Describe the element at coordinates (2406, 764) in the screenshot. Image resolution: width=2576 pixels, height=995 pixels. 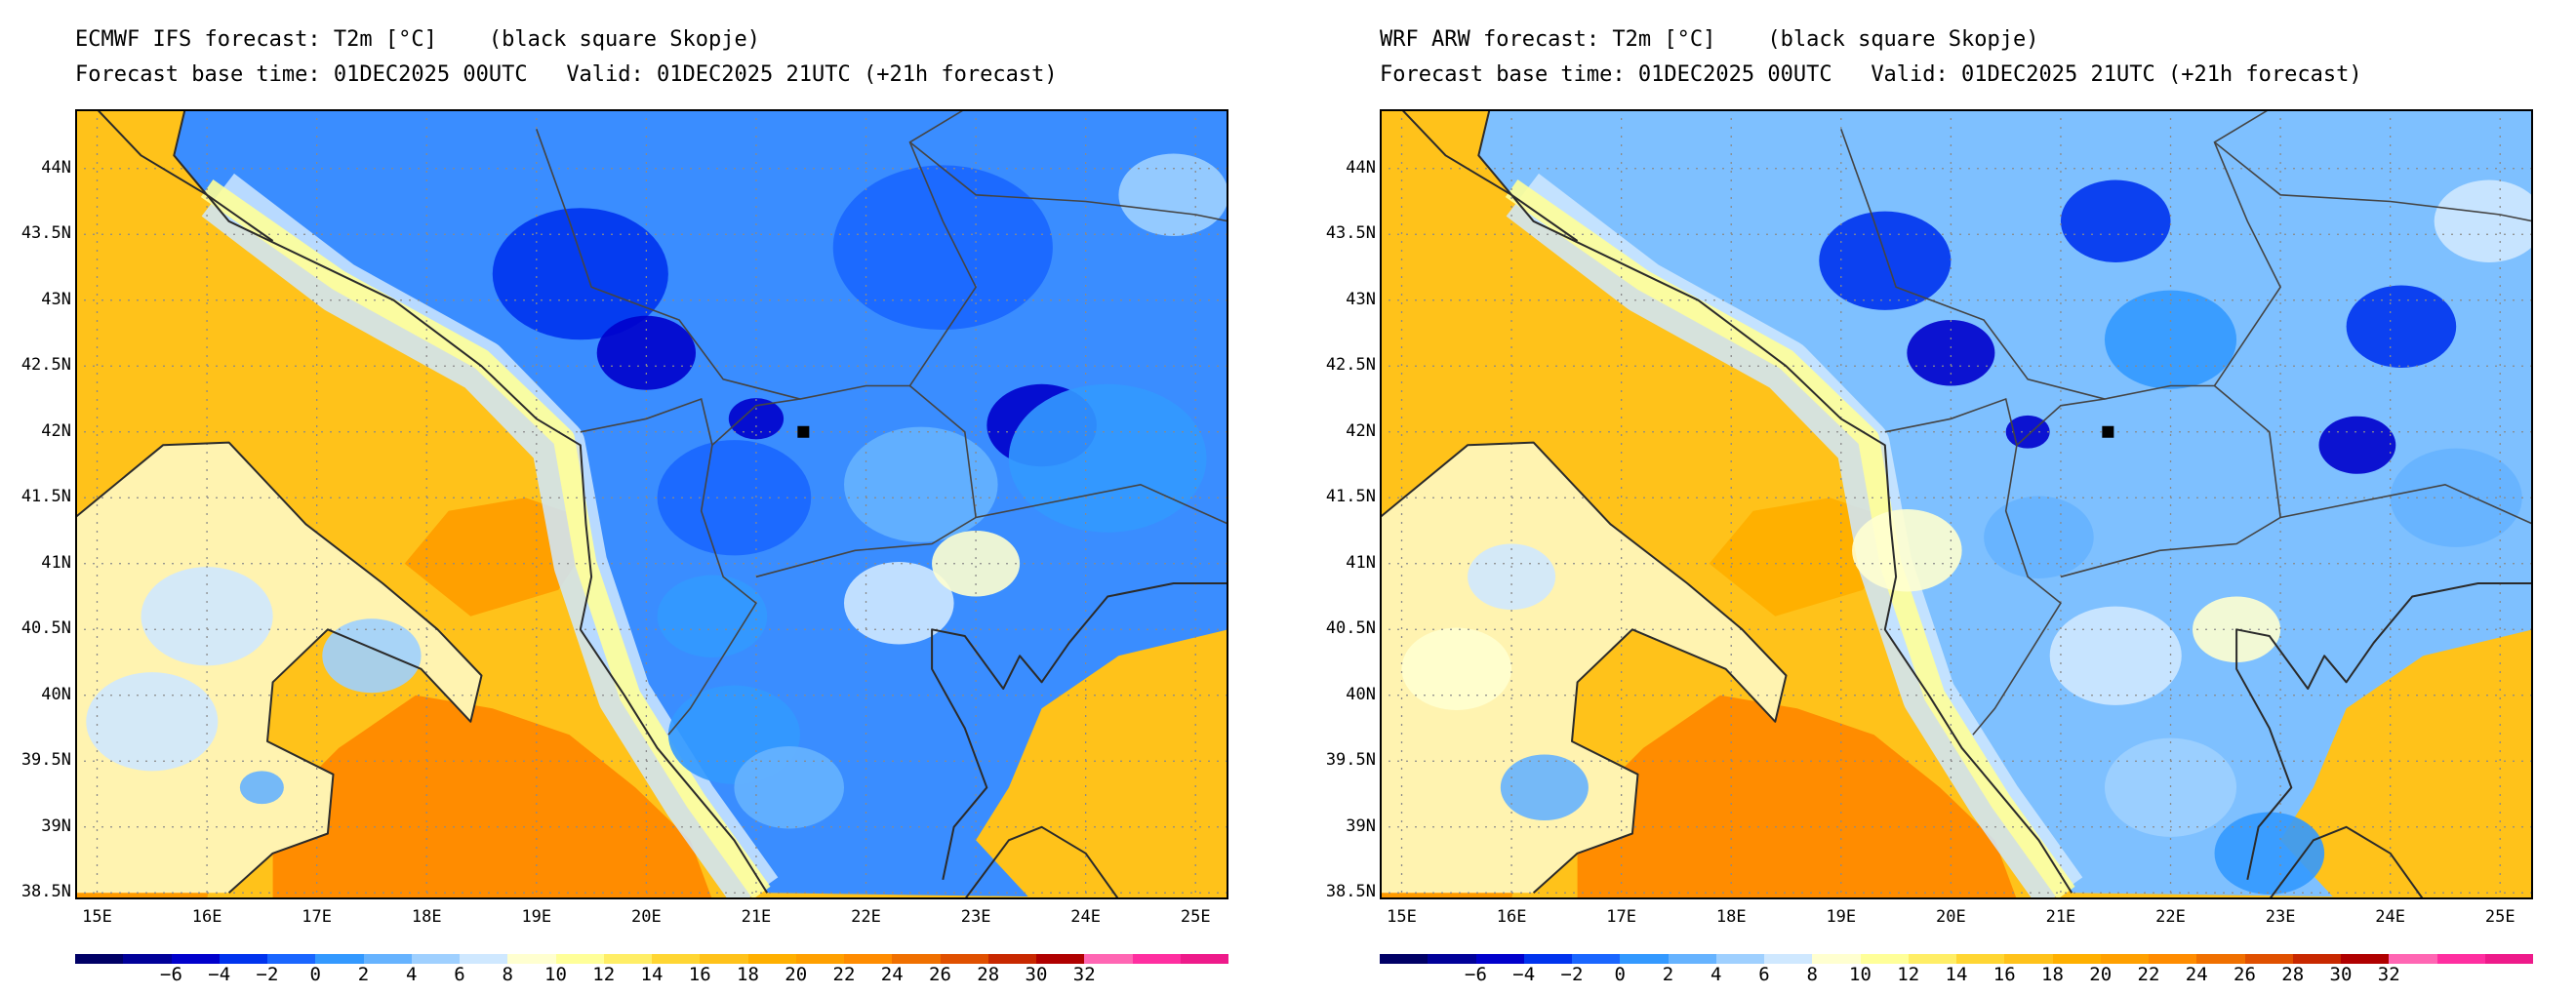
I see `land-field` at that location.